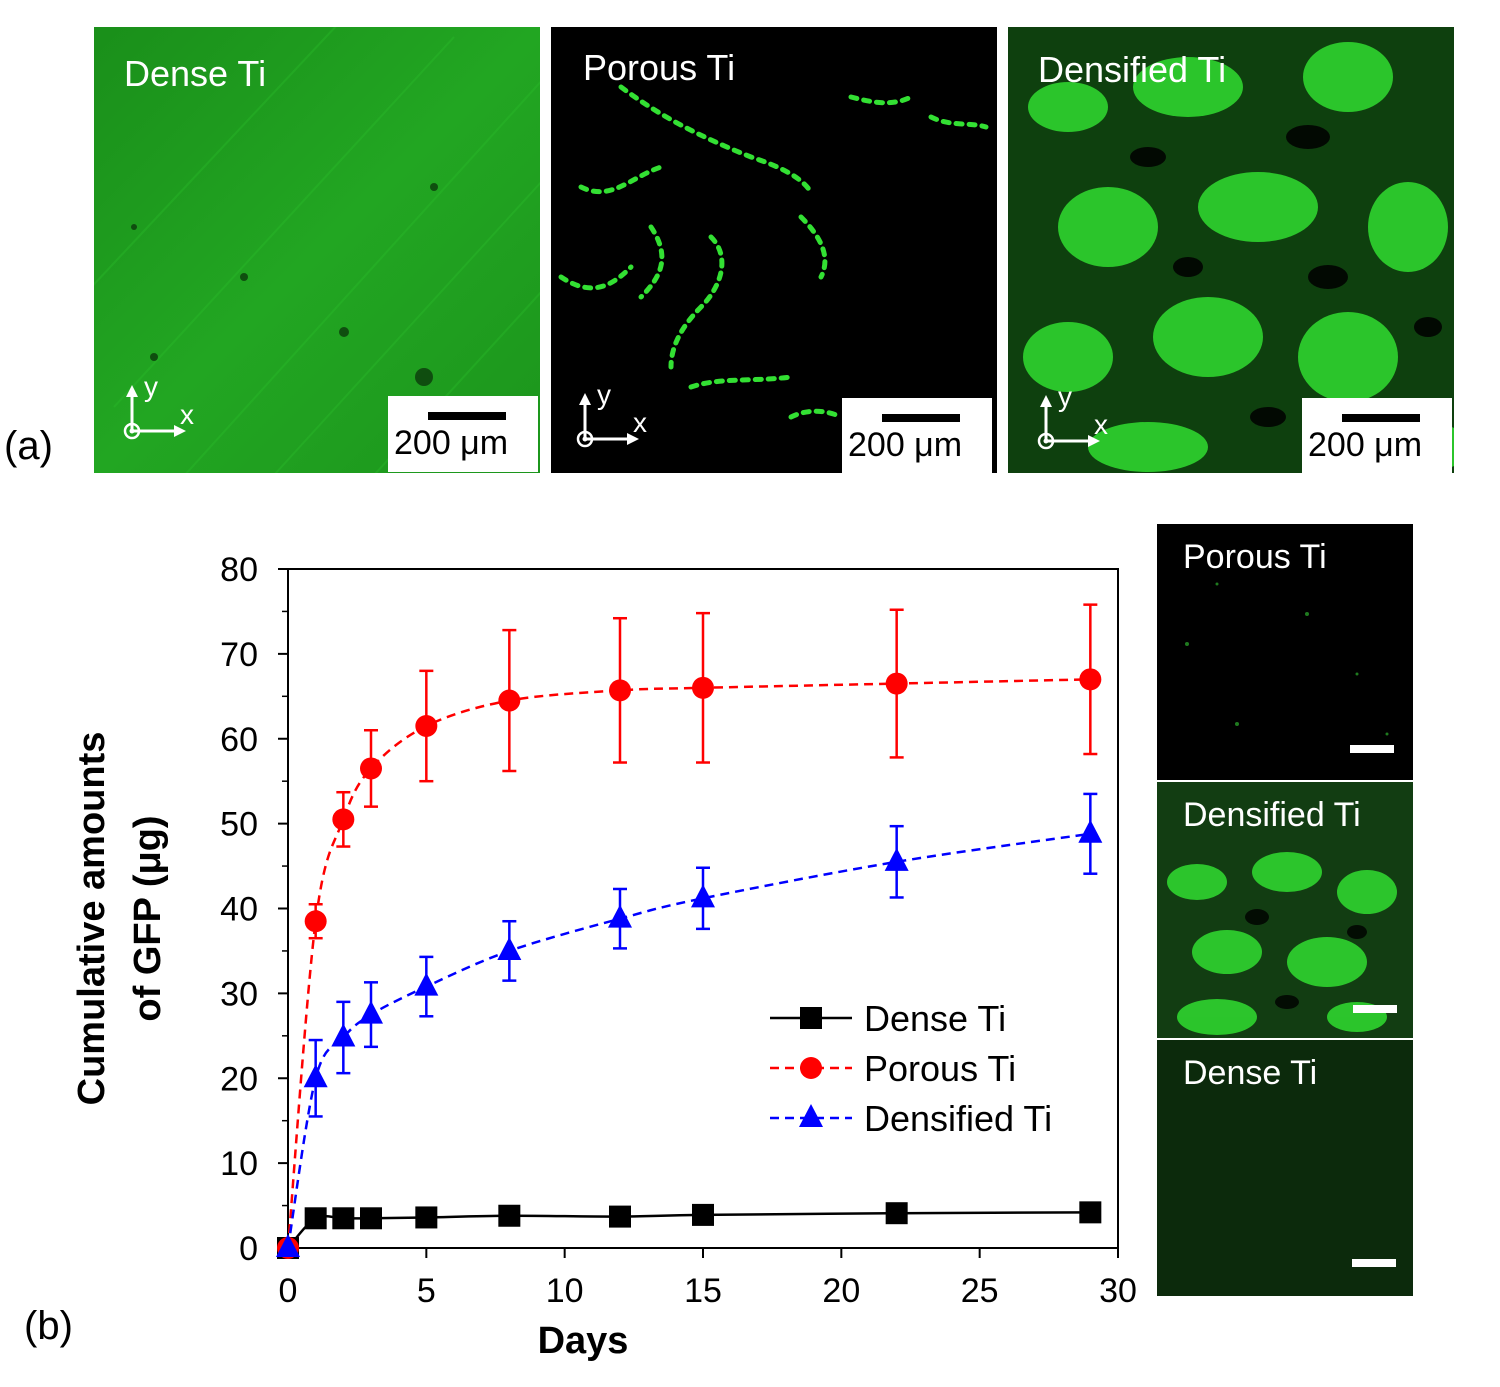 This screenshot has height=1387, width=1500. What do you see at coordinates (958, 1118) in the screenshot?
I see `legend-label: Densified Ti` at bounding box center [958, 1118].